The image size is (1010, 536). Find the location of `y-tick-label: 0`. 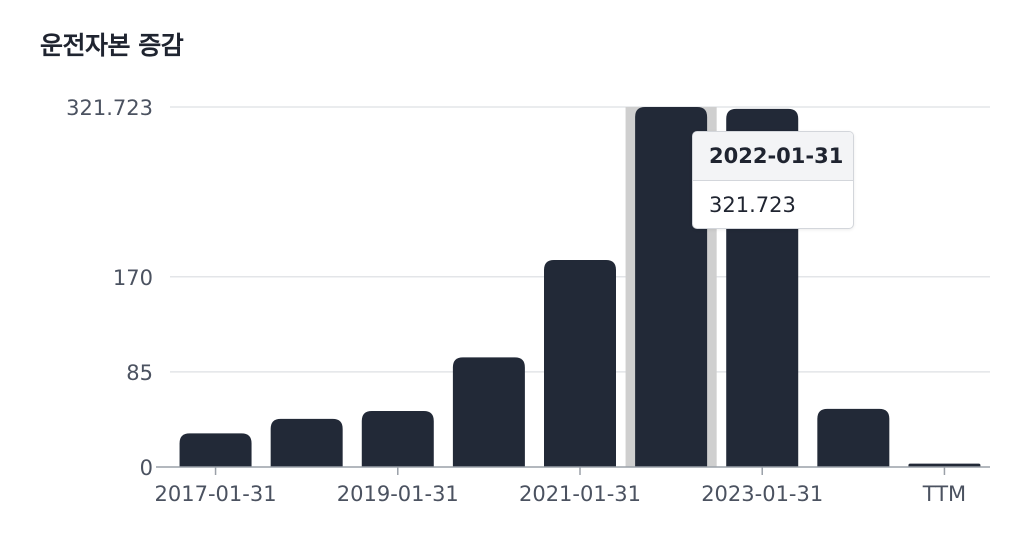

y-tick-label: 0 is located at coordinates (146, 468).